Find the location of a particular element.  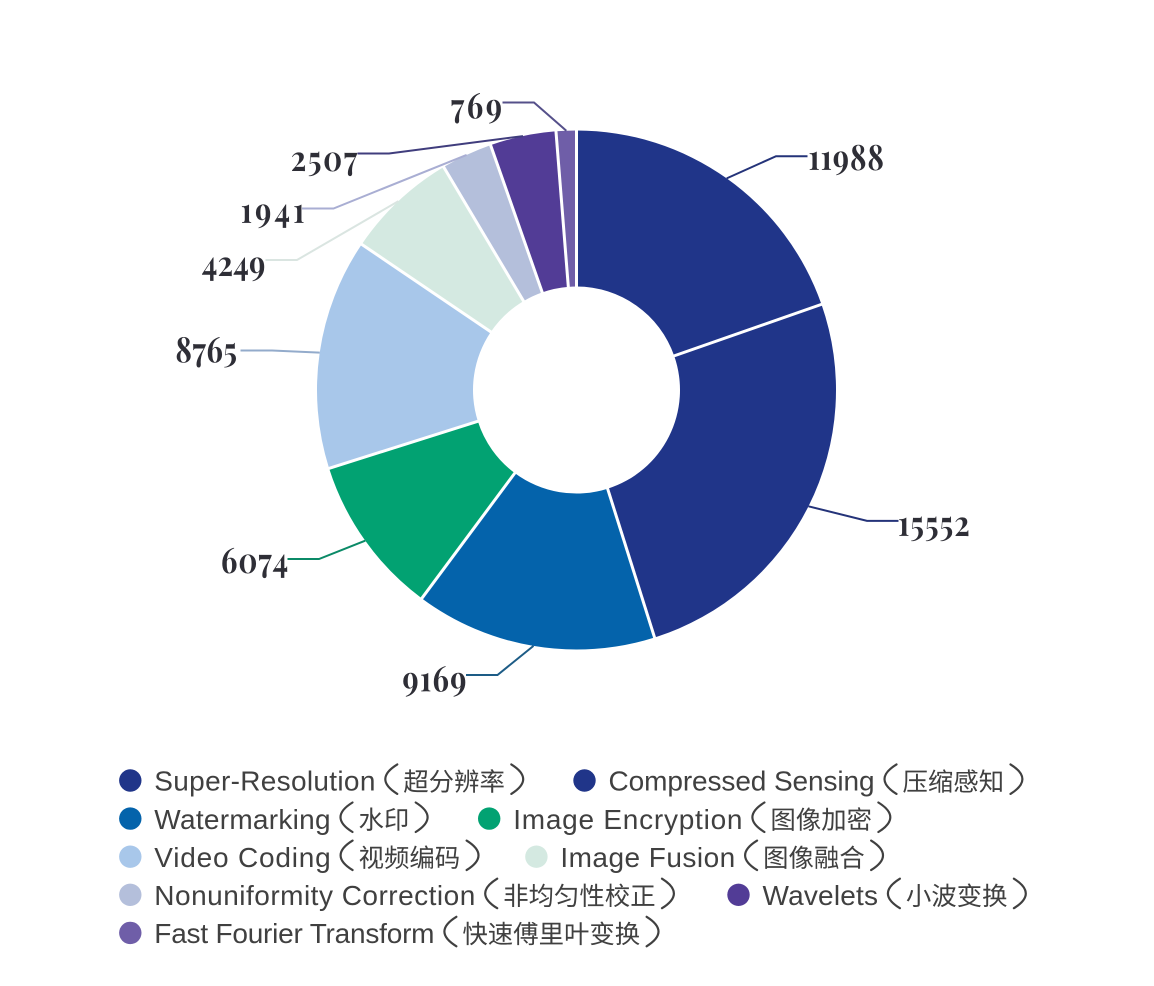

svg-text: Watermarking is located at coordinates (242, 819).